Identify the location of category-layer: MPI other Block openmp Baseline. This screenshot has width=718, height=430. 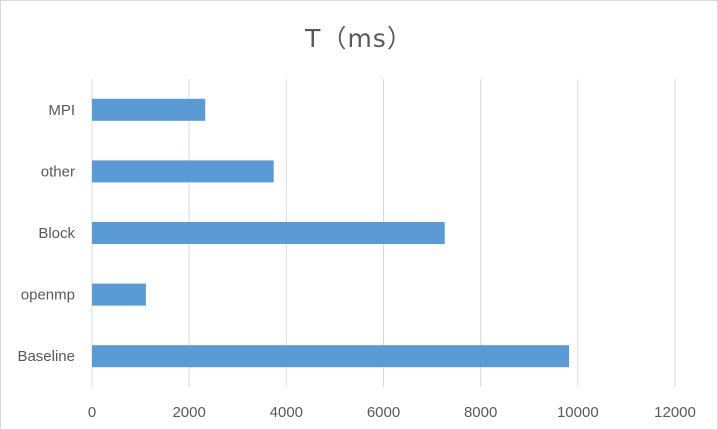
(46, 233).